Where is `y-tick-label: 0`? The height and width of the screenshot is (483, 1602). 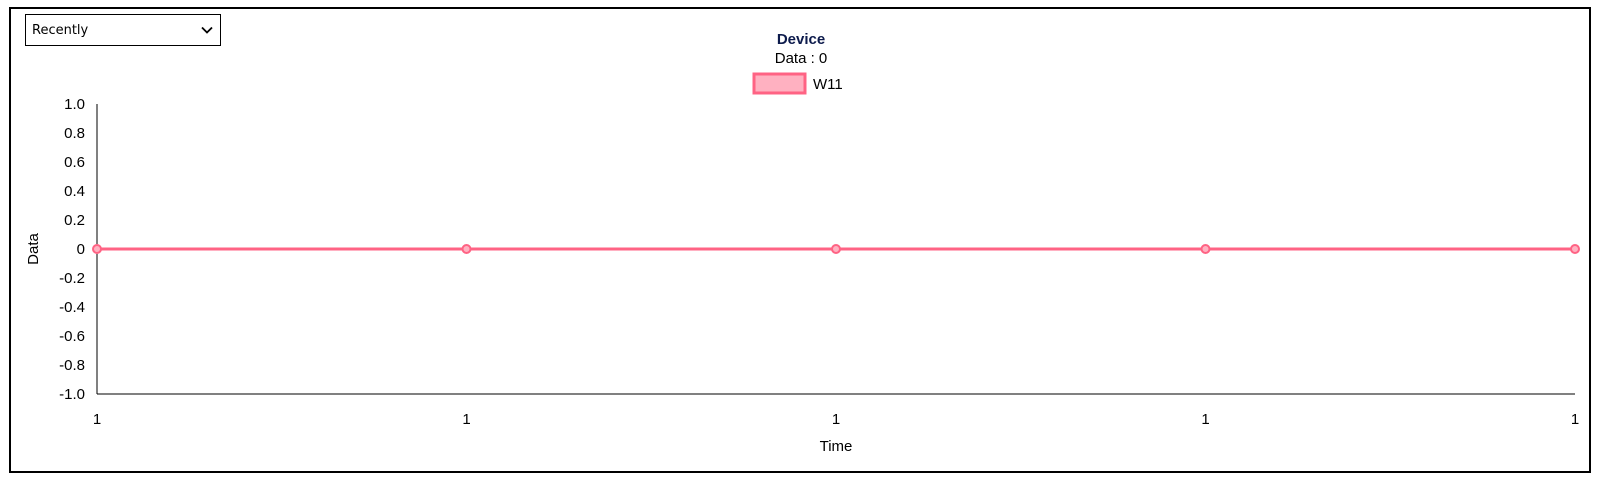
y-tick-label: 0 is located at coordinates (81, 249).